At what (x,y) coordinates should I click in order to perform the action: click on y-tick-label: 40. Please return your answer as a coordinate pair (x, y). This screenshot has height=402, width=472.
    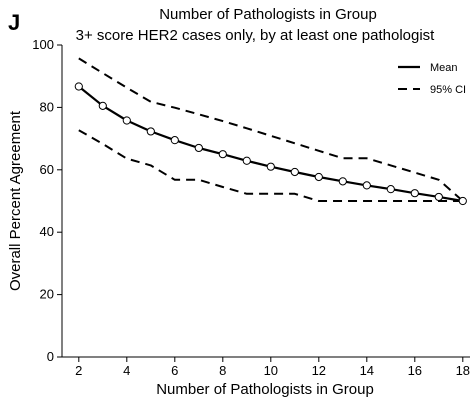
    Looking at the image, I should click on (47, 231).